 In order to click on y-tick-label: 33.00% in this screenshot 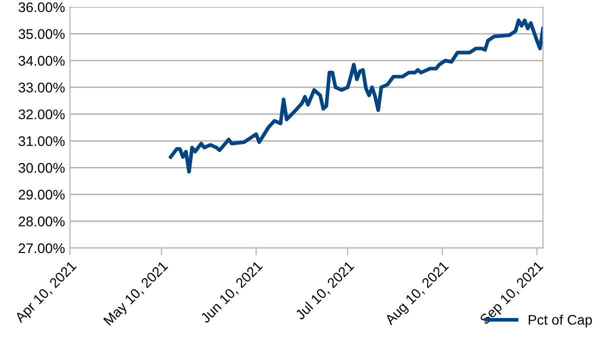, I will do `click(41, 87)`.